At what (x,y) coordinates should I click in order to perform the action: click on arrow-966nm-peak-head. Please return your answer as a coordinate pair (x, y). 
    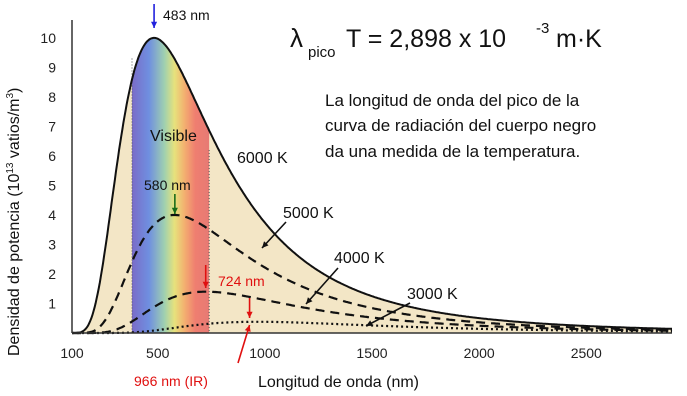
    Looking at the image, I should click on (249, 314).